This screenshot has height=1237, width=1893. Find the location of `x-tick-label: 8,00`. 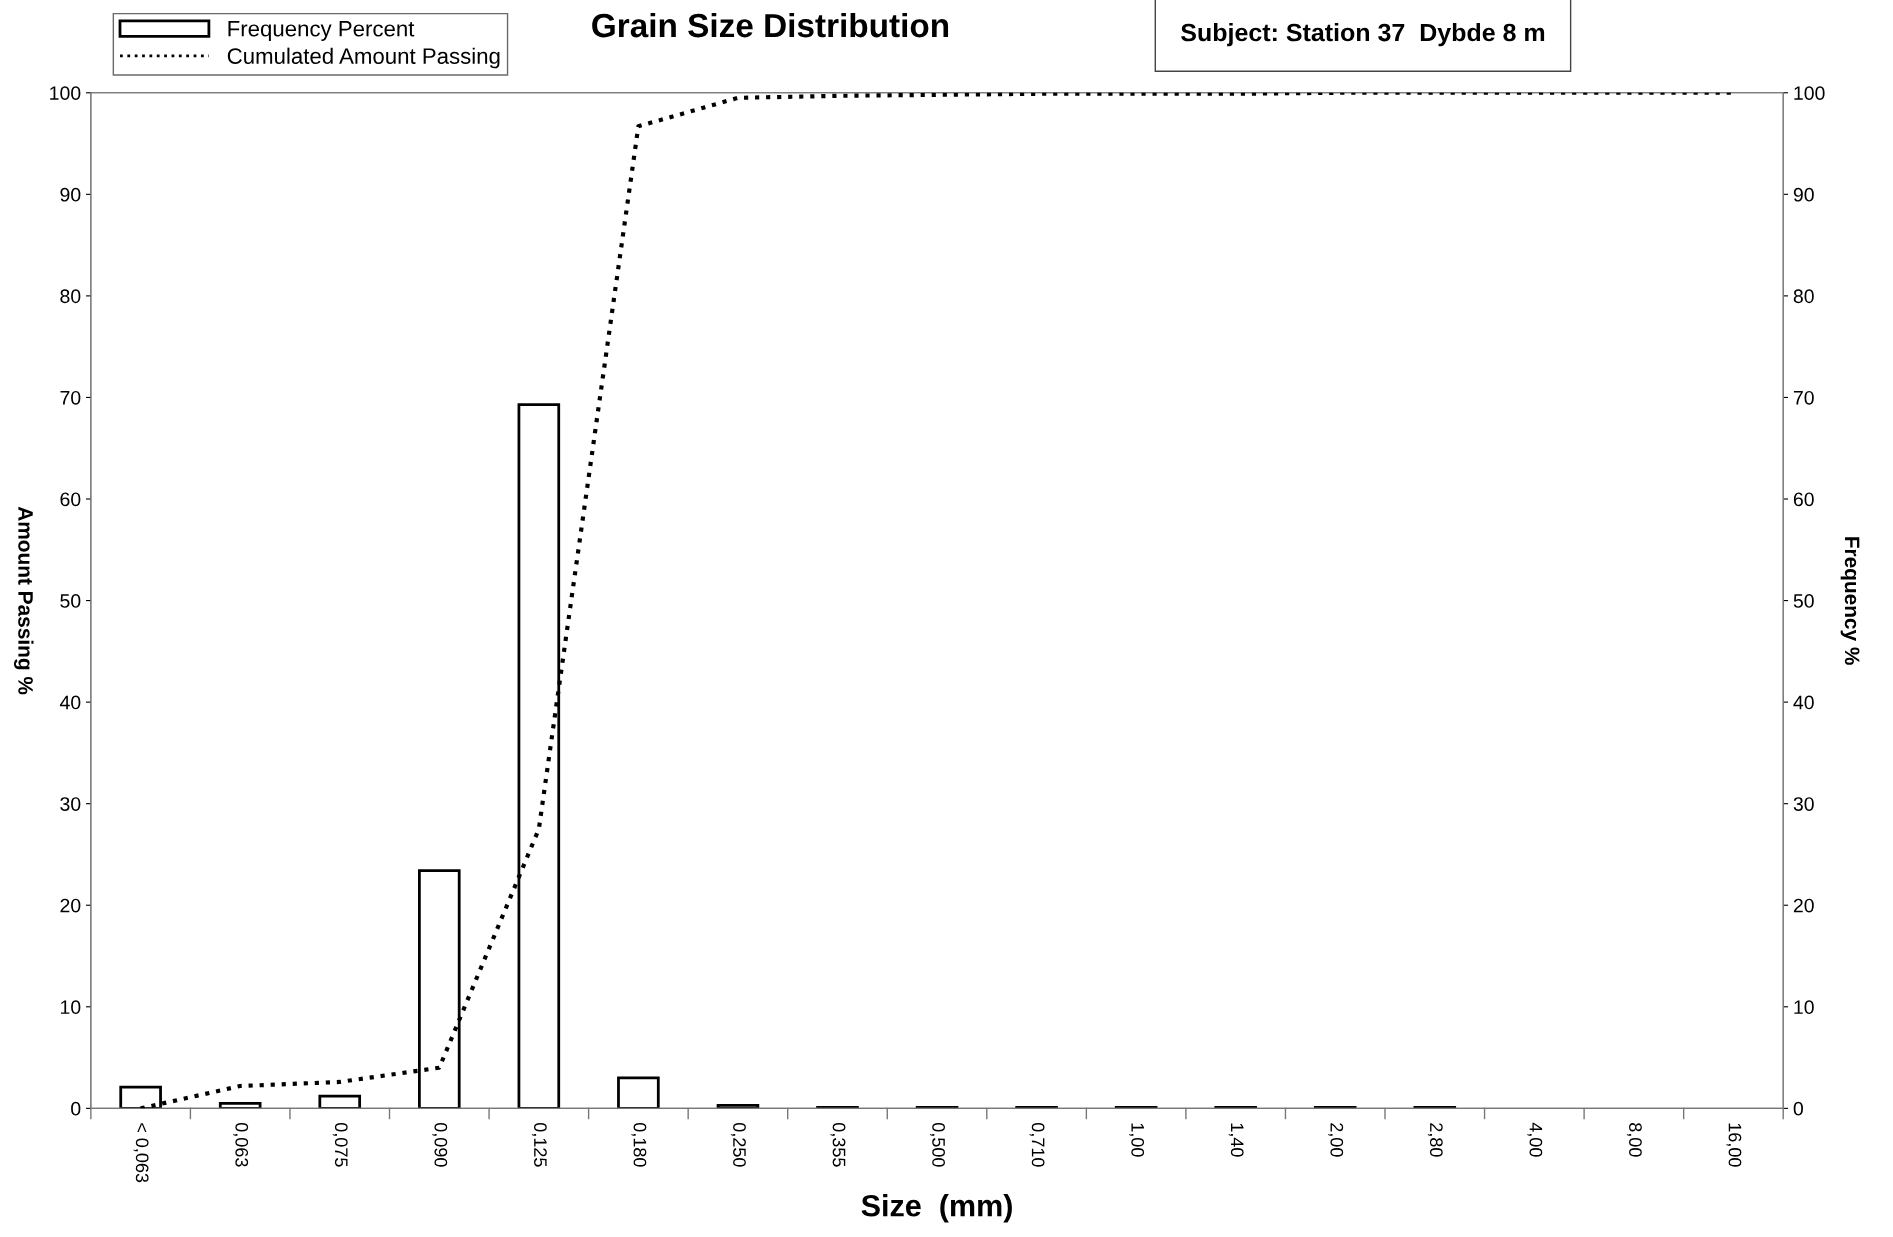

x-tick-label: 8,00 is located at coordinates (1634, 1140).